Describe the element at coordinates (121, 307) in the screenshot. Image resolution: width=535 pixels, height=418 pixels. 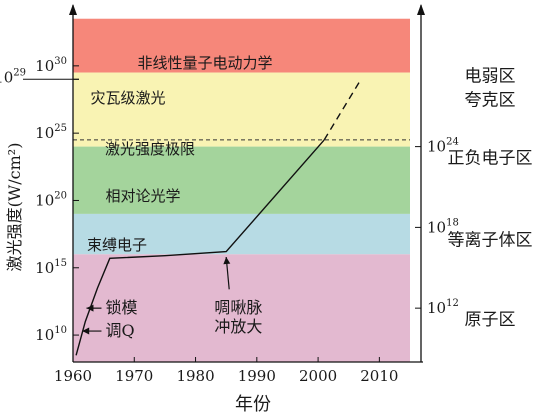
I see `annotation-mode-locking: 锁模` at that location.